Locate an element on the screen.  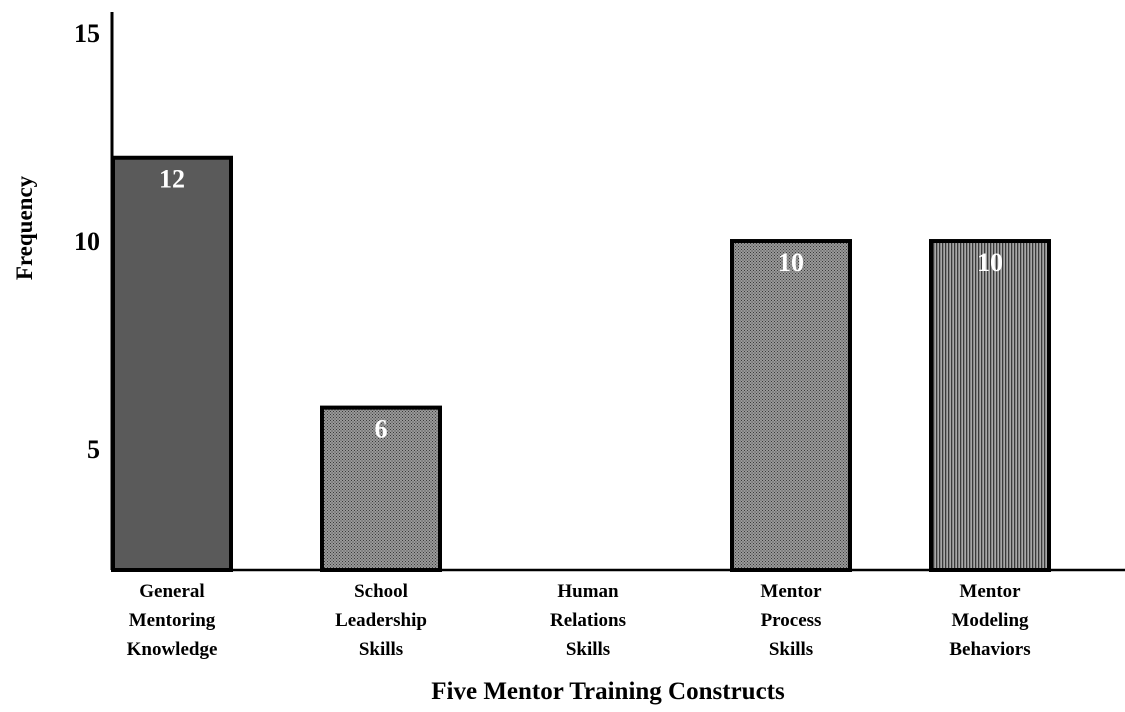
y-tick-label-5: 5 is located at coordinates (93, 449).